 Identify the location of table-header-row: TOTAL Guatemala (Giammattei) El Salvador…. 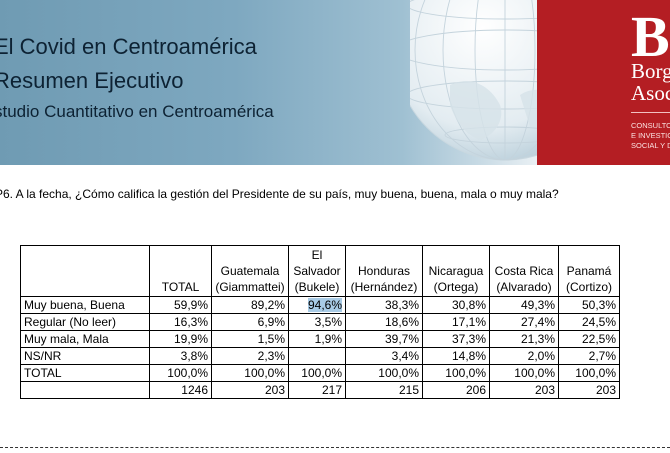
(320, 271).